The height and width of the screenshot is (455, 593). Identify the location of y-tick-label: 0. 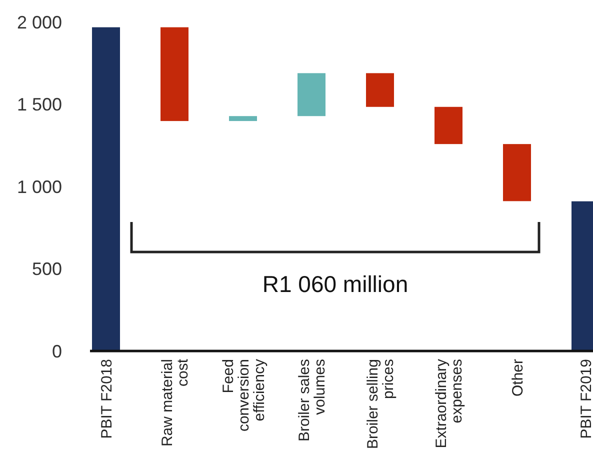
(57, 351).